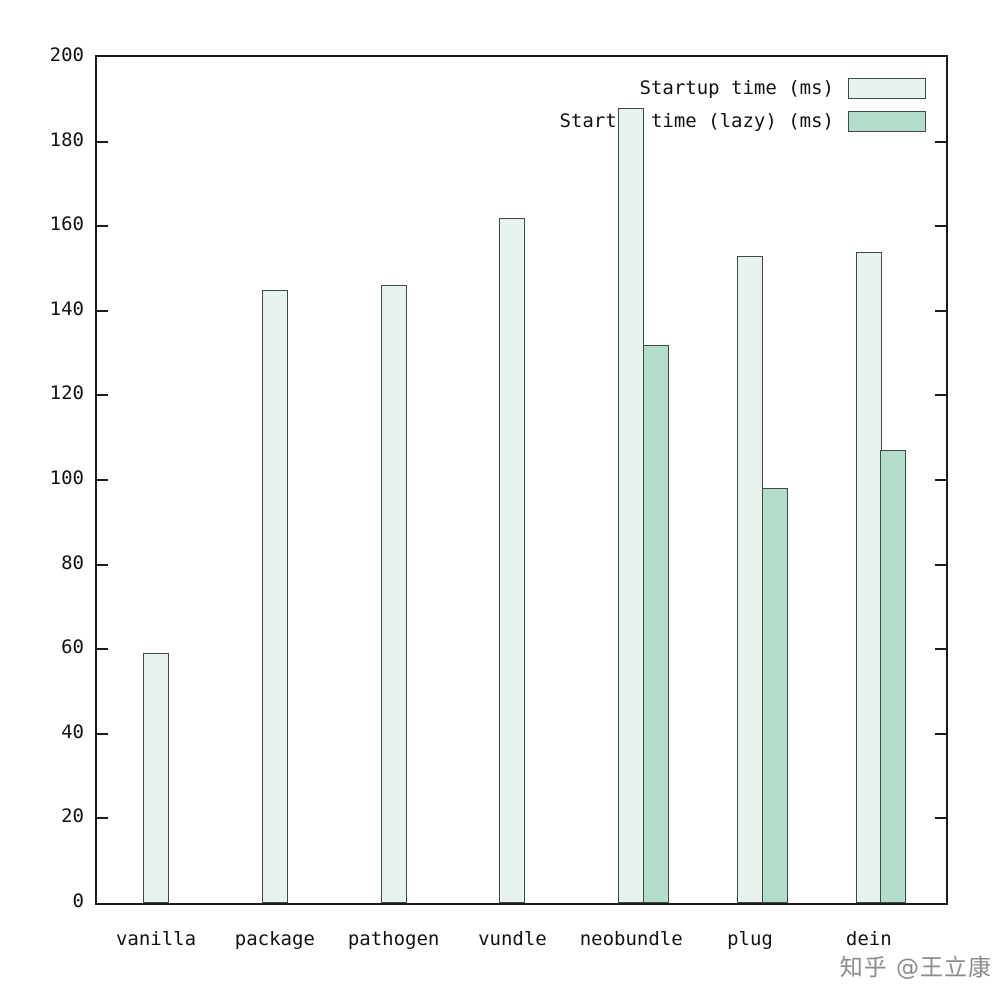 The height and width of the screenshot is (1000, 1000). I want to click on bar-startup-pathogen, so click(393, 594).